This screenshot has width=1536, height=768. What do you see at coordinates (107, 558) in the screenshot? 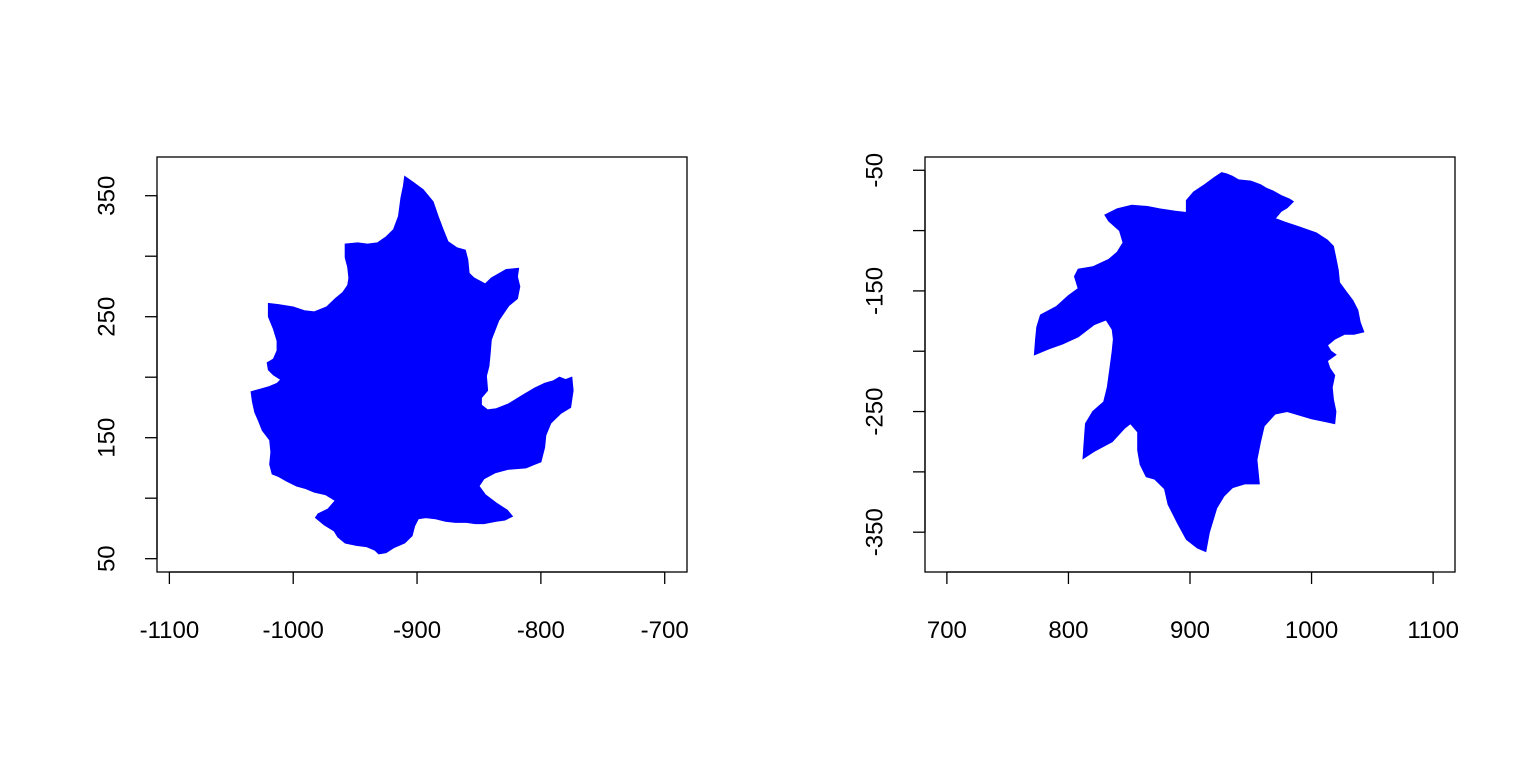
I see `y-tick-label-left: 50` at bounding box center [107, 558].